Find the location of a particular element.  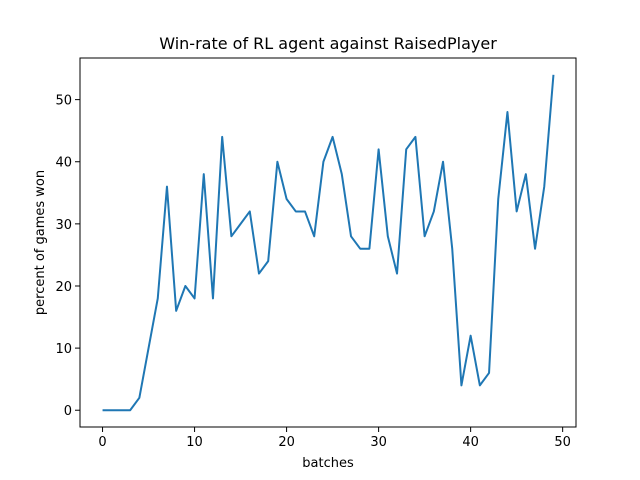

y-tick-label: 0 is located at coordinates (68, 411).